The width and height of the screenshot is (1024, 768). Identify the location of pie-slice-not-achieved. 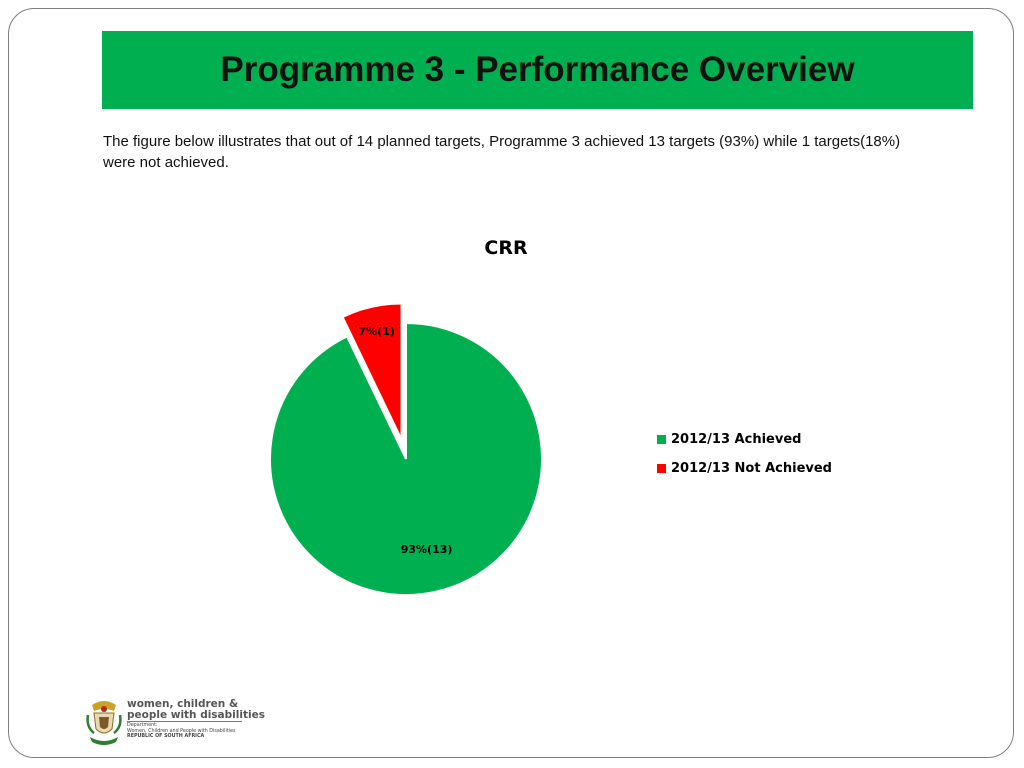
(372, 371).